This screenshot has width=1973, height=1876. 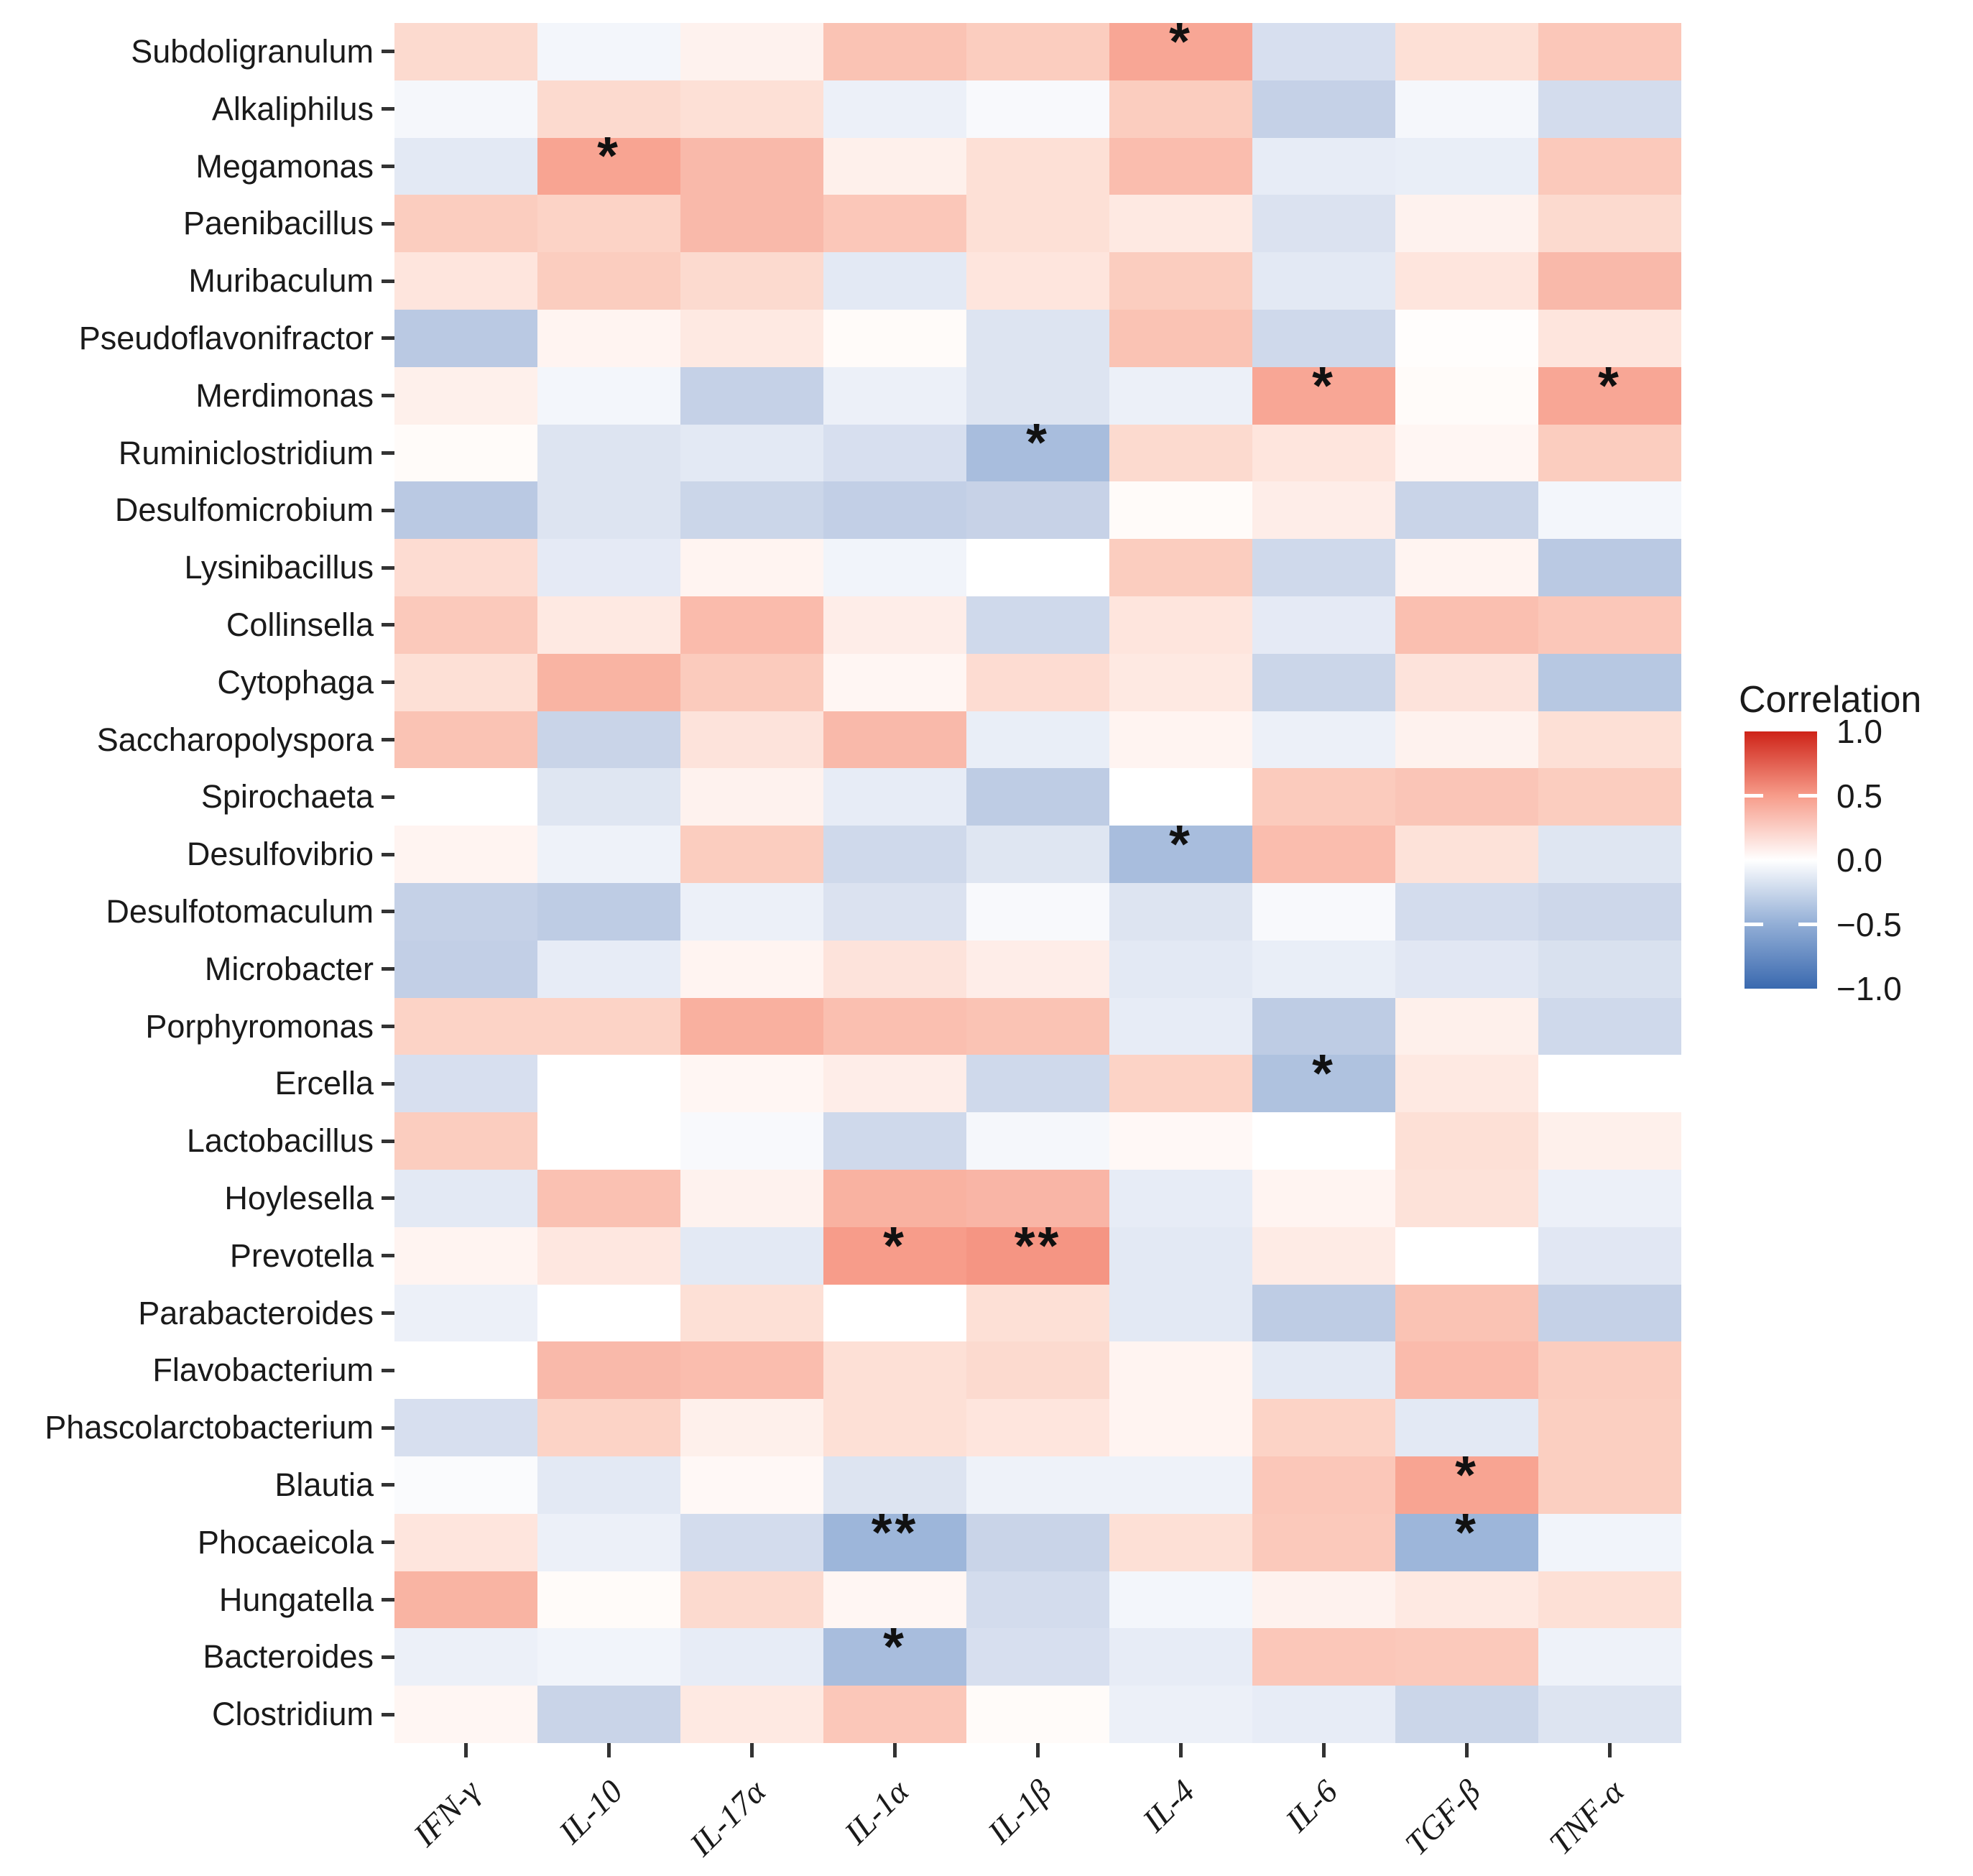 What do you see at coordinates (752, 1750) in the screenshot?
I see `x-axis-tick` at bounding box center [752, 1750].